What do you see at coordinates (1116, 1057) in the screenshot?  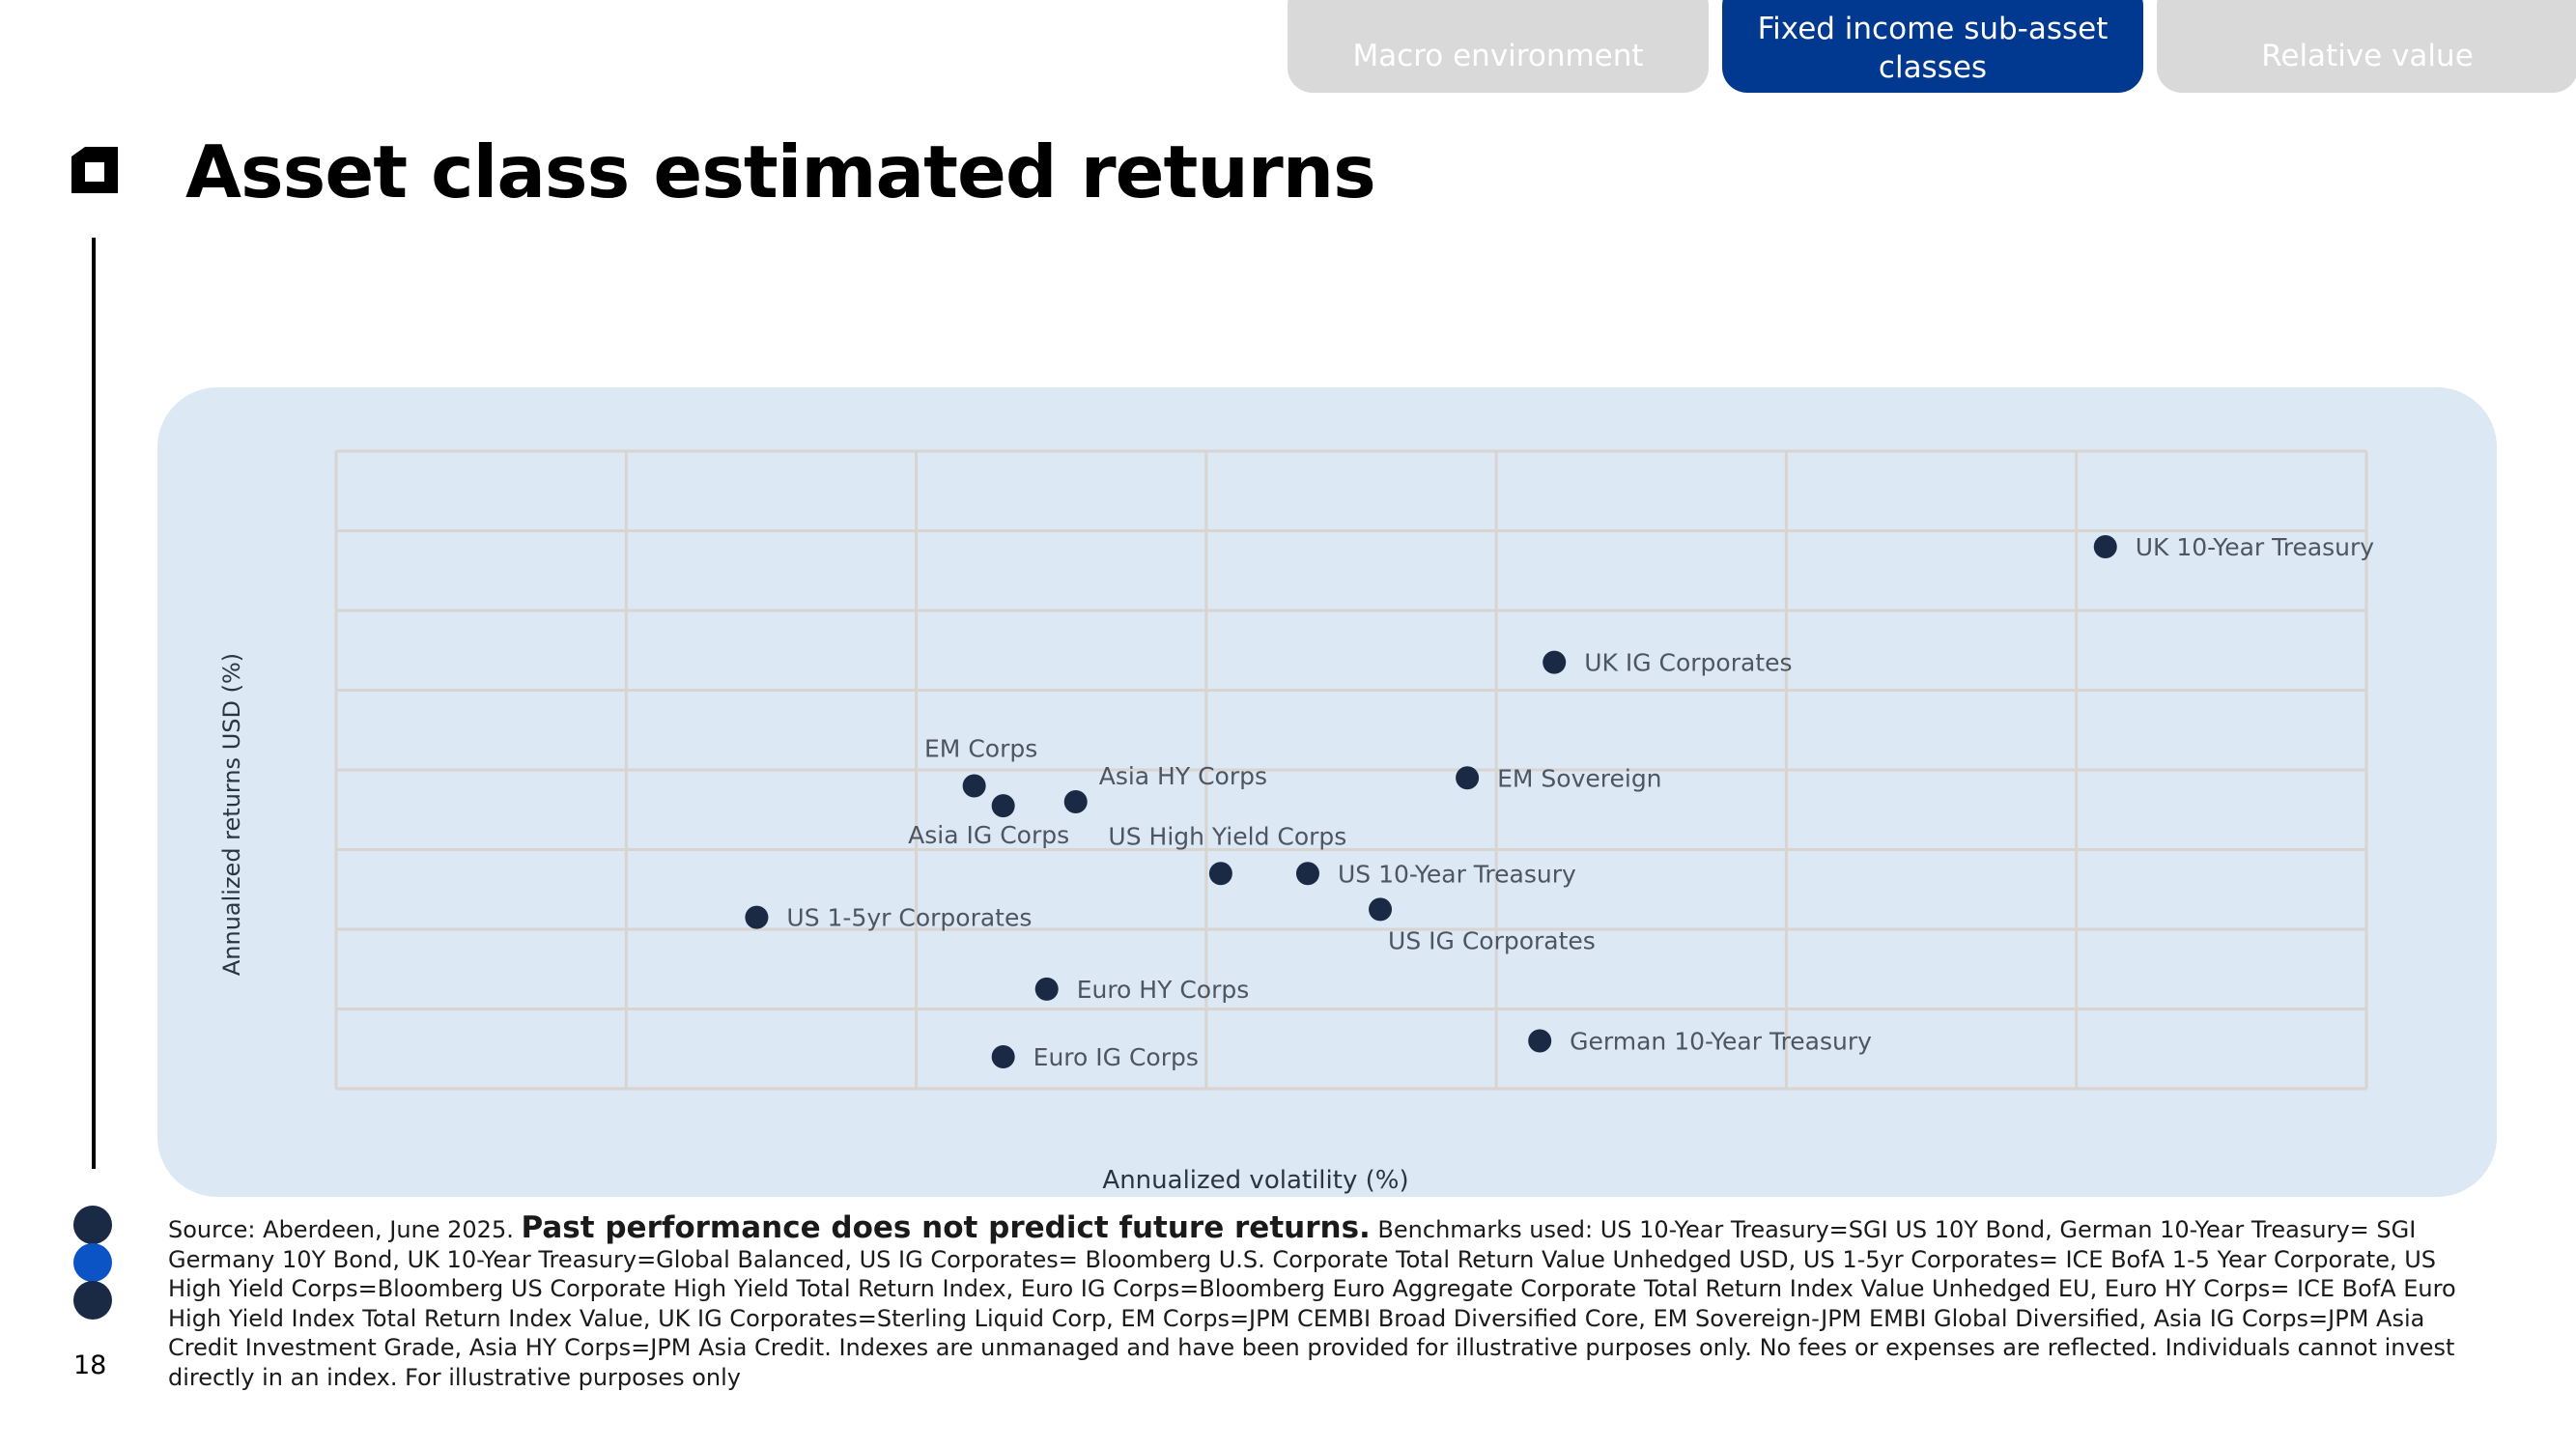 I see `point-label-euro-ig-corps: Euro IG Corps` at bounding box center [1116, 1057].